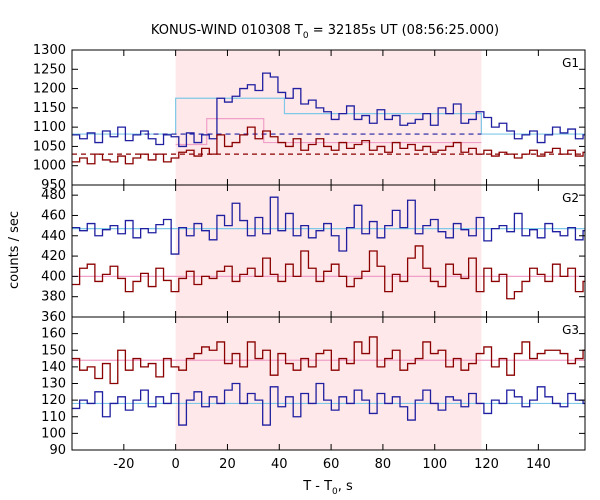  Describe the element at coordinates (345, 486) in the screenshot. I see `x-axis-label-suffix: , s` at that location.